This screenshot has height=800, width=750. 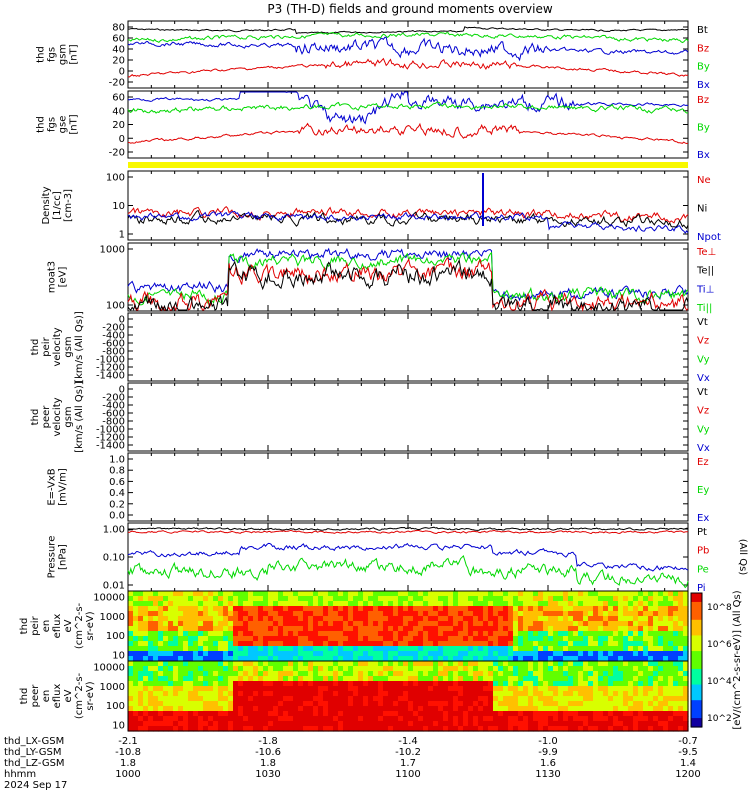 What do you see at coordinates (703, 341) in the screenshot?
I see `legend-Vz: Vz` at bounding box center [703, 341].